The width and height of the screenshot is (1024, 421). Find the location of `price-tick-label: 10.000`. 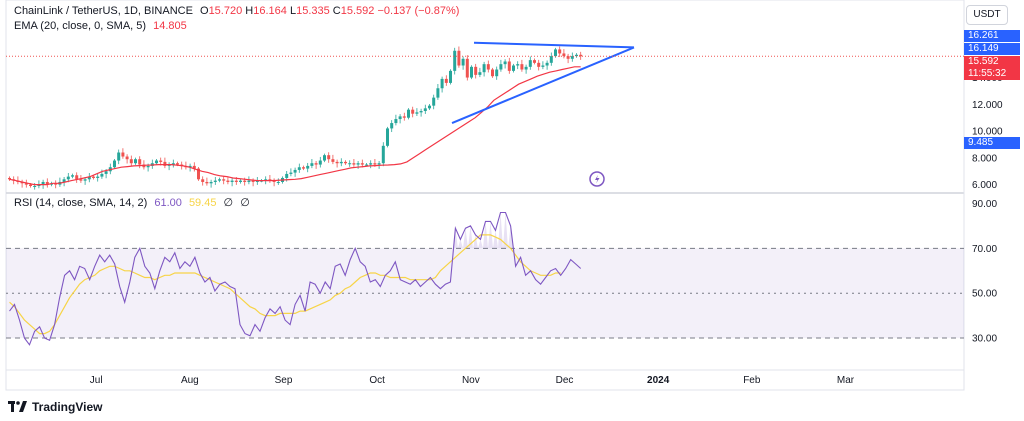

price-tick-label: 10.000 is located at coordinates (987, 132).